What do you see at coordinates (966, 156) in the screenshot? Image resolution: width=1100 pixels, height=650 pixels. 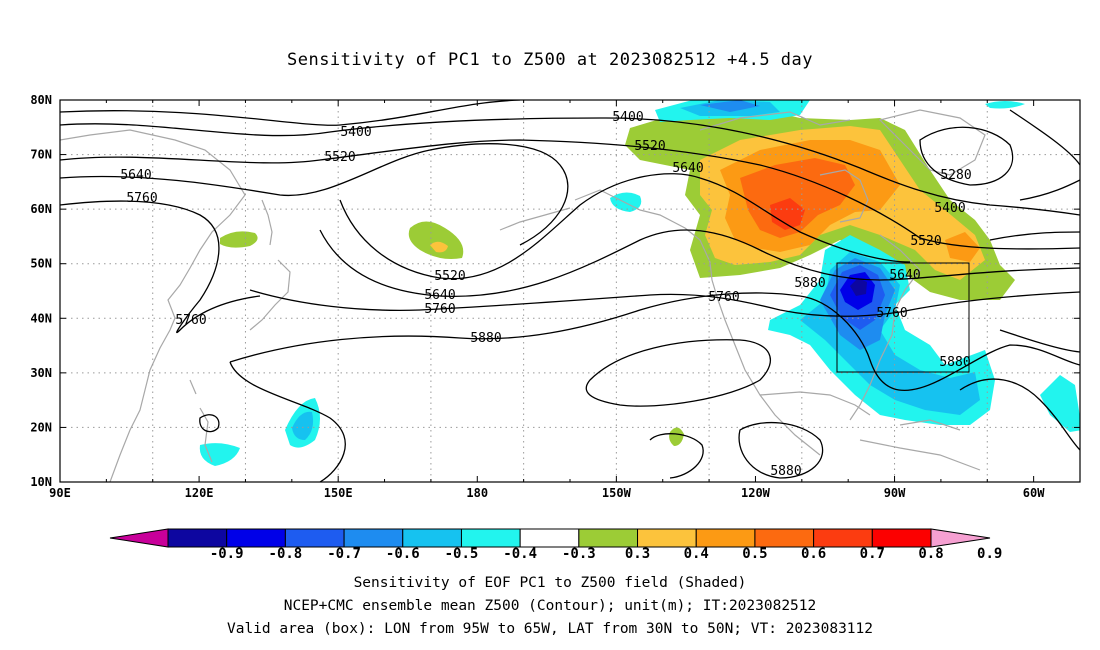 I see `contour-arctic-low` at bounding box center [966, 156].